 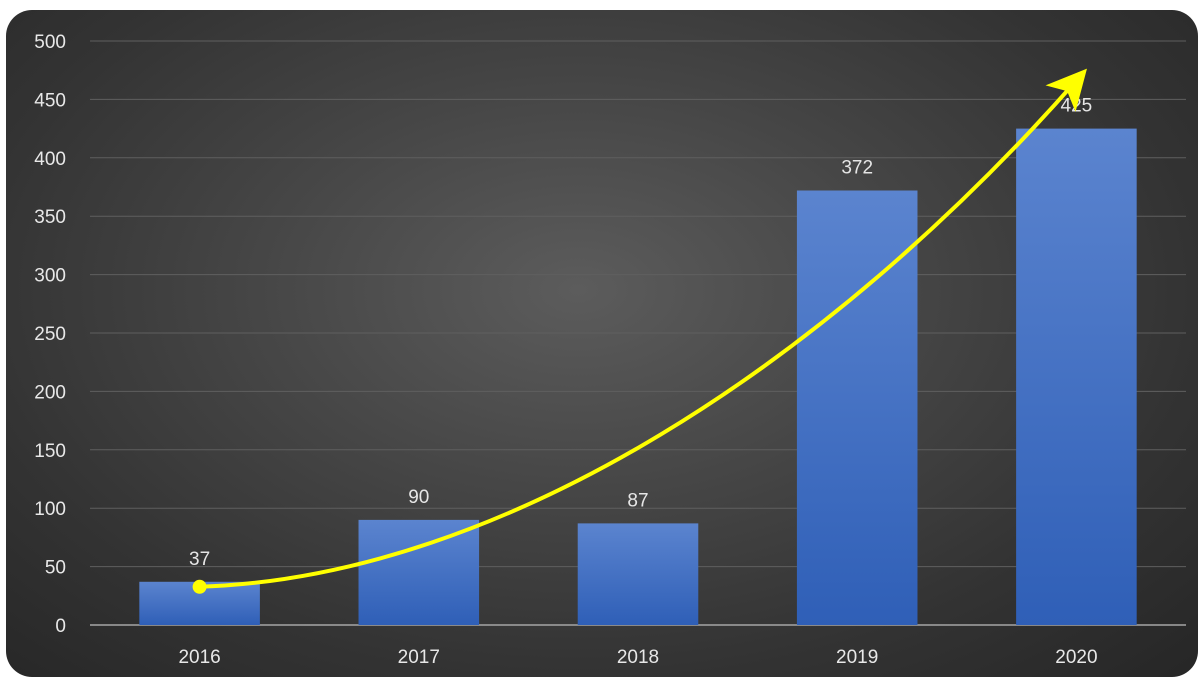 I want to click on data-label: 90, so click(x=418, y=497).